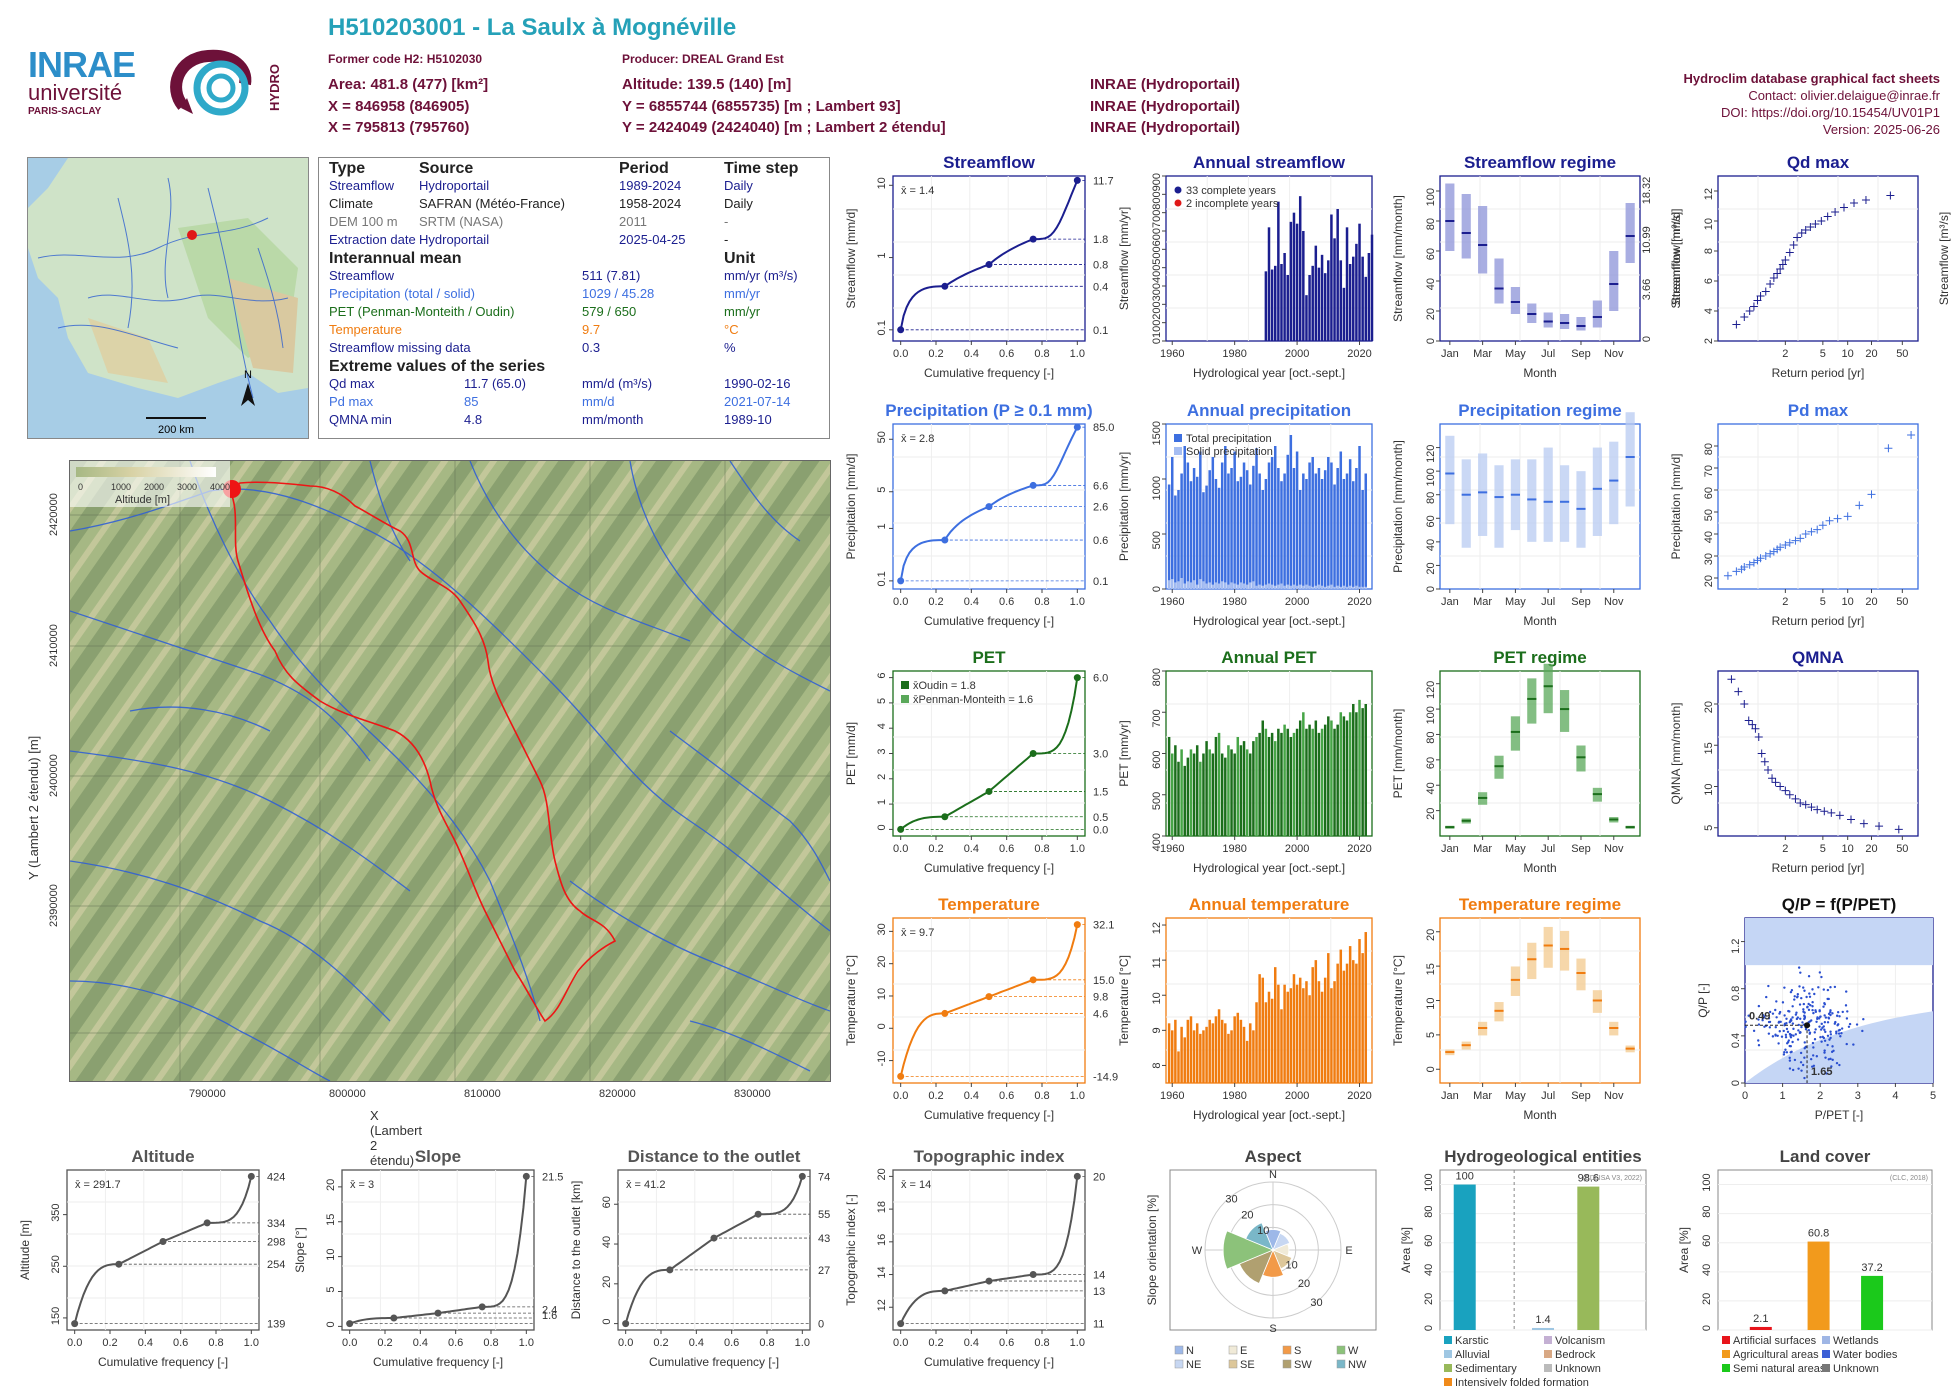 Image resolution: width=1960 pixels, height=1386 pixels. I want to click on x-axis-label: Hydrological year [oct.-sept.], so click(1269, 373).